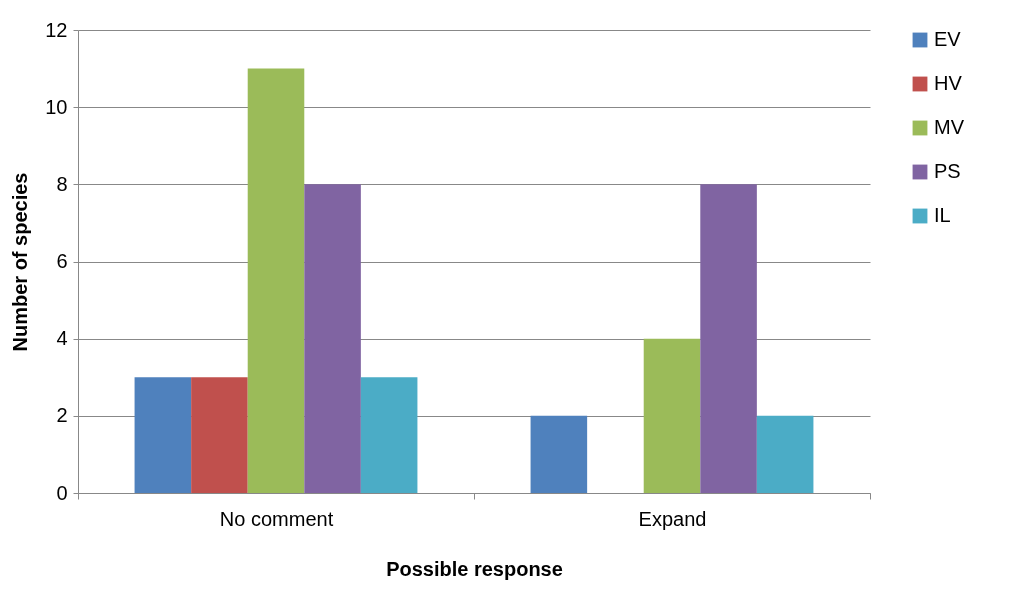 The height and width of the screenshot is (607, 1030). What do you see at coordinates (949, 127) in the screenshot?
I see `legend-label: MV` at bounding box center [949, 127].